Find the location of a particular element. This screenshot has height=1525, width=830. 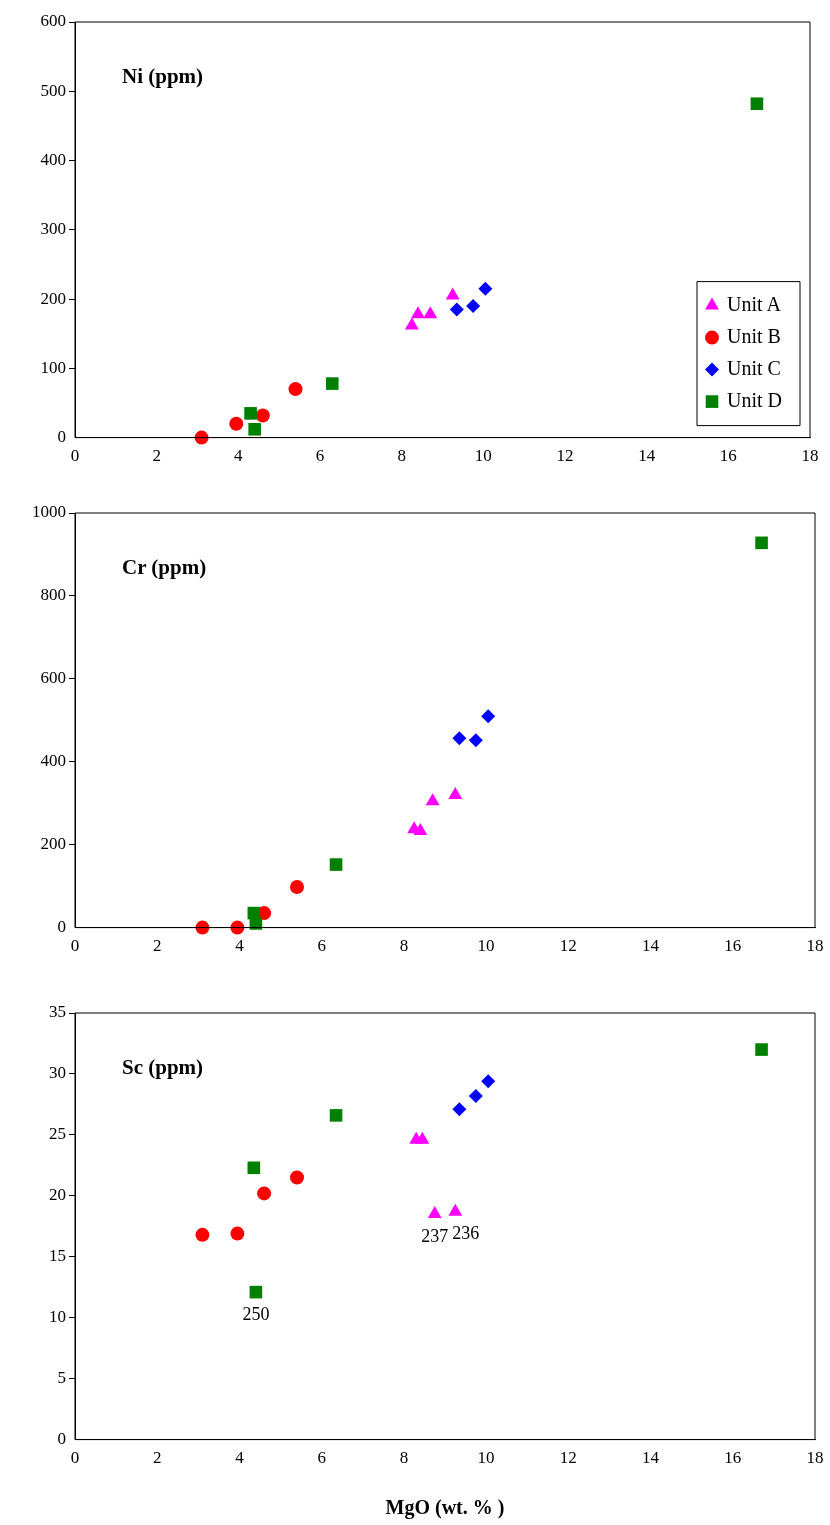

text: Ni (ppm) is located at coordinates (163, 76).